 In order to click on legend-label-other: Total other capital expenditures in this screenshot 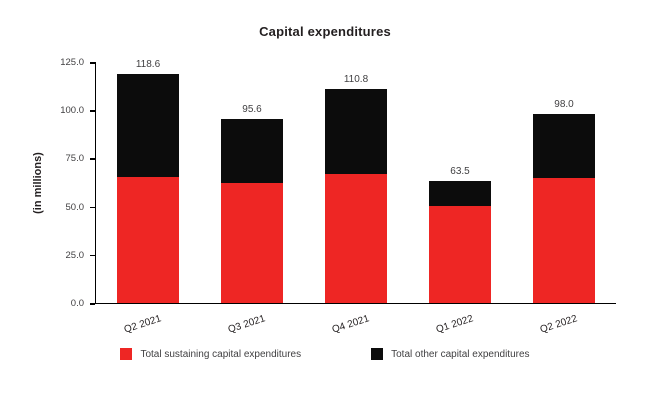, I will do `click(460, 354)`.